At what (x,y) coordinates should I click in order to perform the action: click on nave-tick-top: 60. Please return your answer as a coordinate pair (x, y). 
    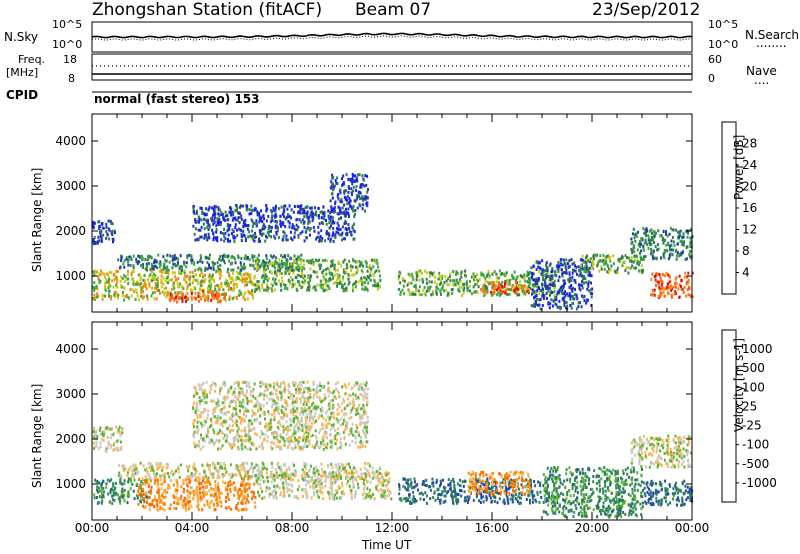
    Looking at the image, I should click on (715, 59).